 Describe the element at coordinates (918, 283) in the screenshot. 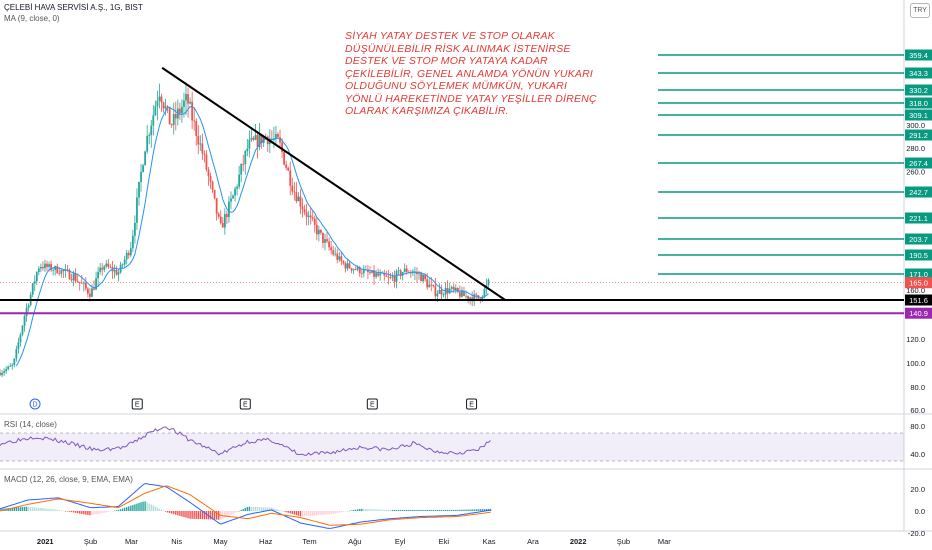

I see `last-price-badge-text: 165.0` at that location.